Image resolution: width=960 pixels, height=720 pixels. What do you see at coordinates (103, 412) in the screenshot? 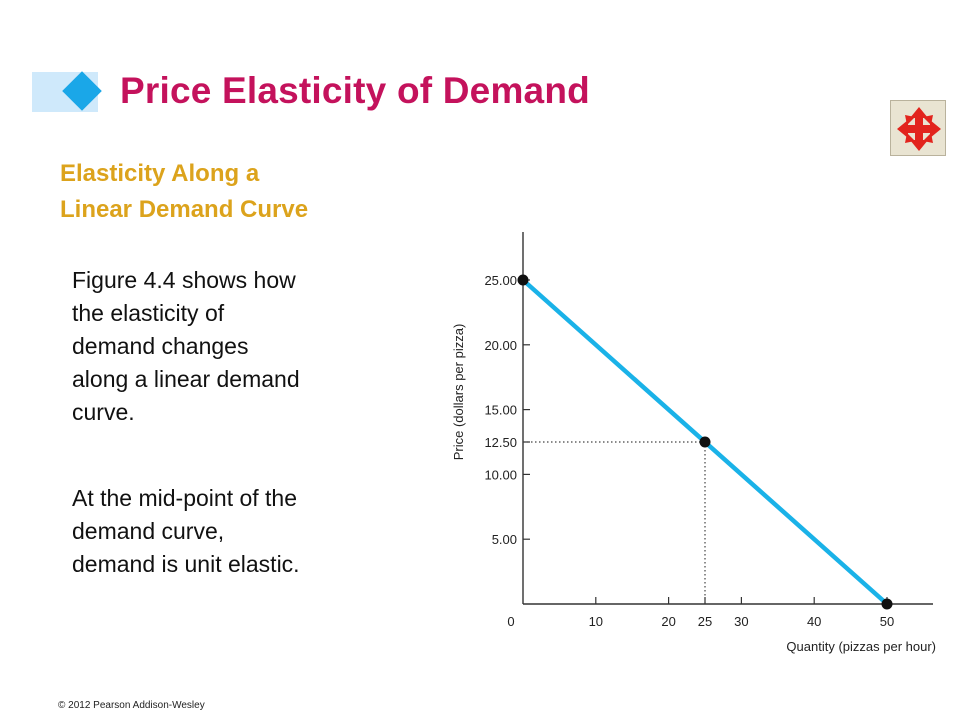
I see `paragraph-line: curve.` at bounding box center [103, 412].